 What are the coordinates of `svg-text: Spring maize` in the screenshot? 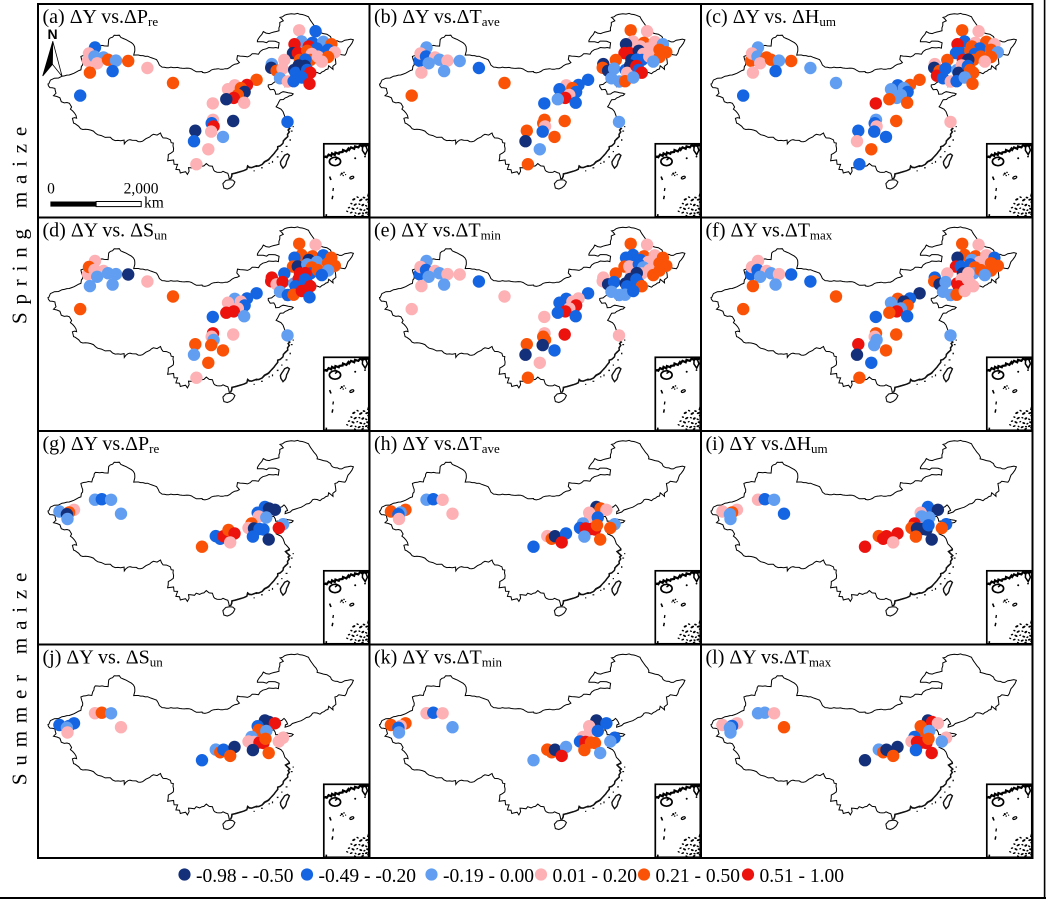 It's located at (20, 221).